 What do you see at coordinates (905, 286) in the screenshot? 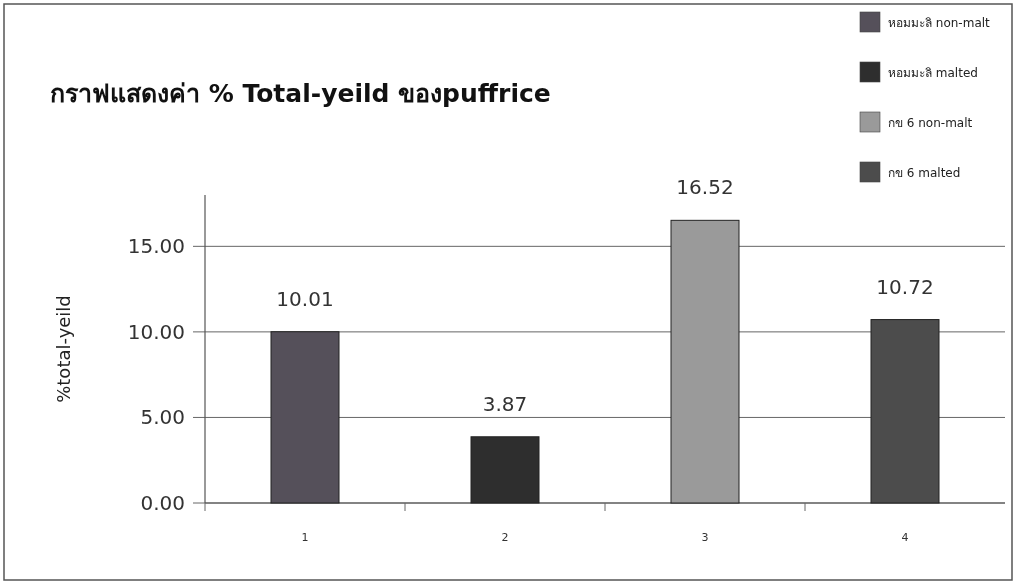
I see `data-label: 10.72` at bounding box center [905, 286].